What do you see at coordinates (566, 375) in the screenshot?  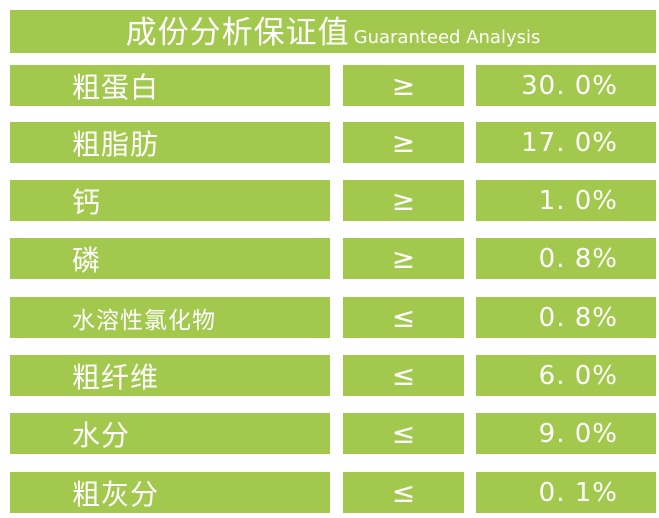 I see `nutrient-value: 6. 0%` at bounding box center [566, 375].